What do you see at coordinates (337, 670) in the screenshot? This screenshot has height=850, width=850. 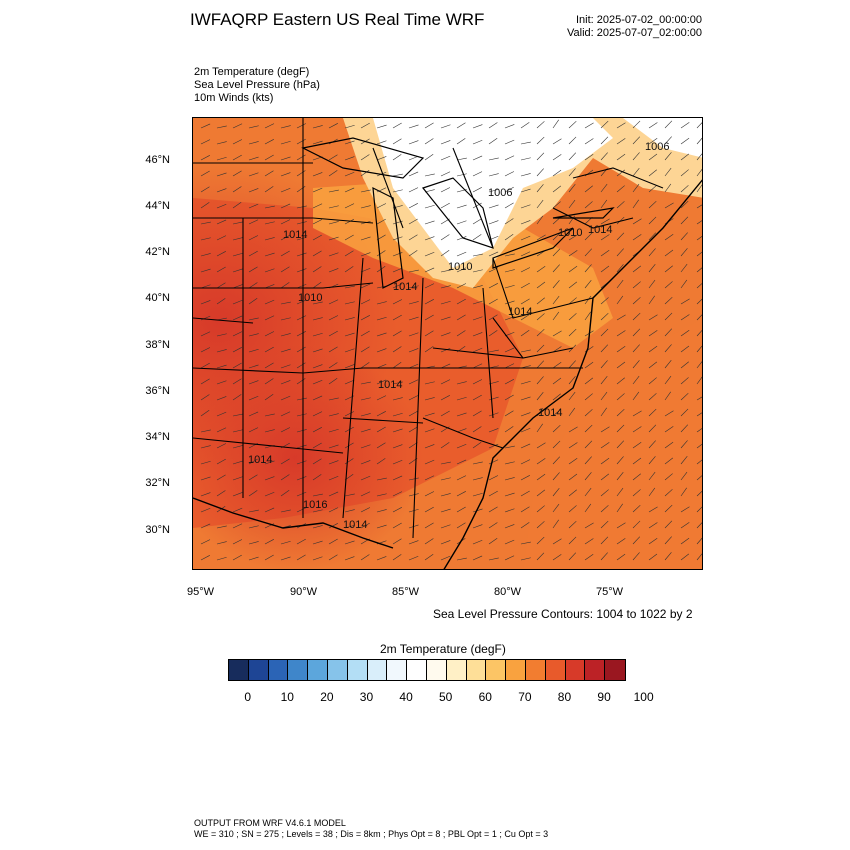 I see `colorbar-segment` at bounding box center [337, 670].